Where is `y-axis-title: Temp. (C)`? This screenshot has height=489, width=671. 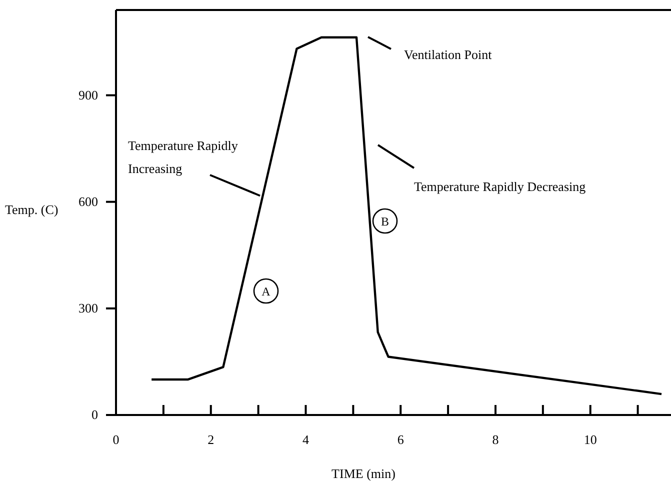
y-axis-title: Temp. (C) is located at coordinates (31, 209).